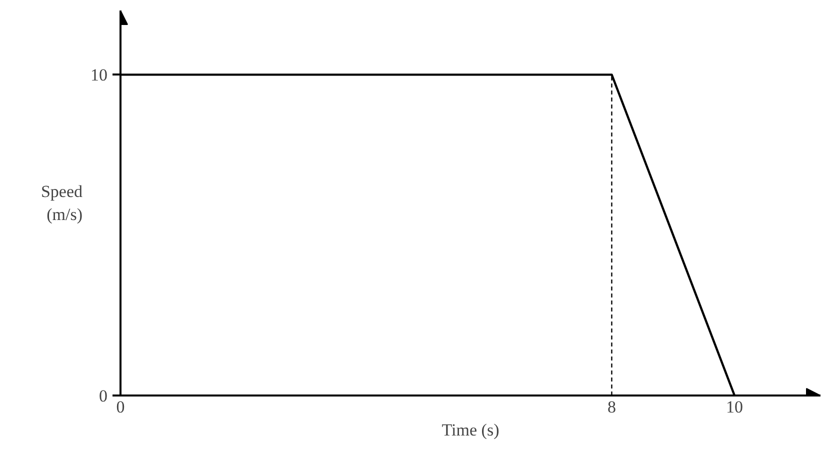  I want to click on x-axis-title: Time (s), so click(471, 430).